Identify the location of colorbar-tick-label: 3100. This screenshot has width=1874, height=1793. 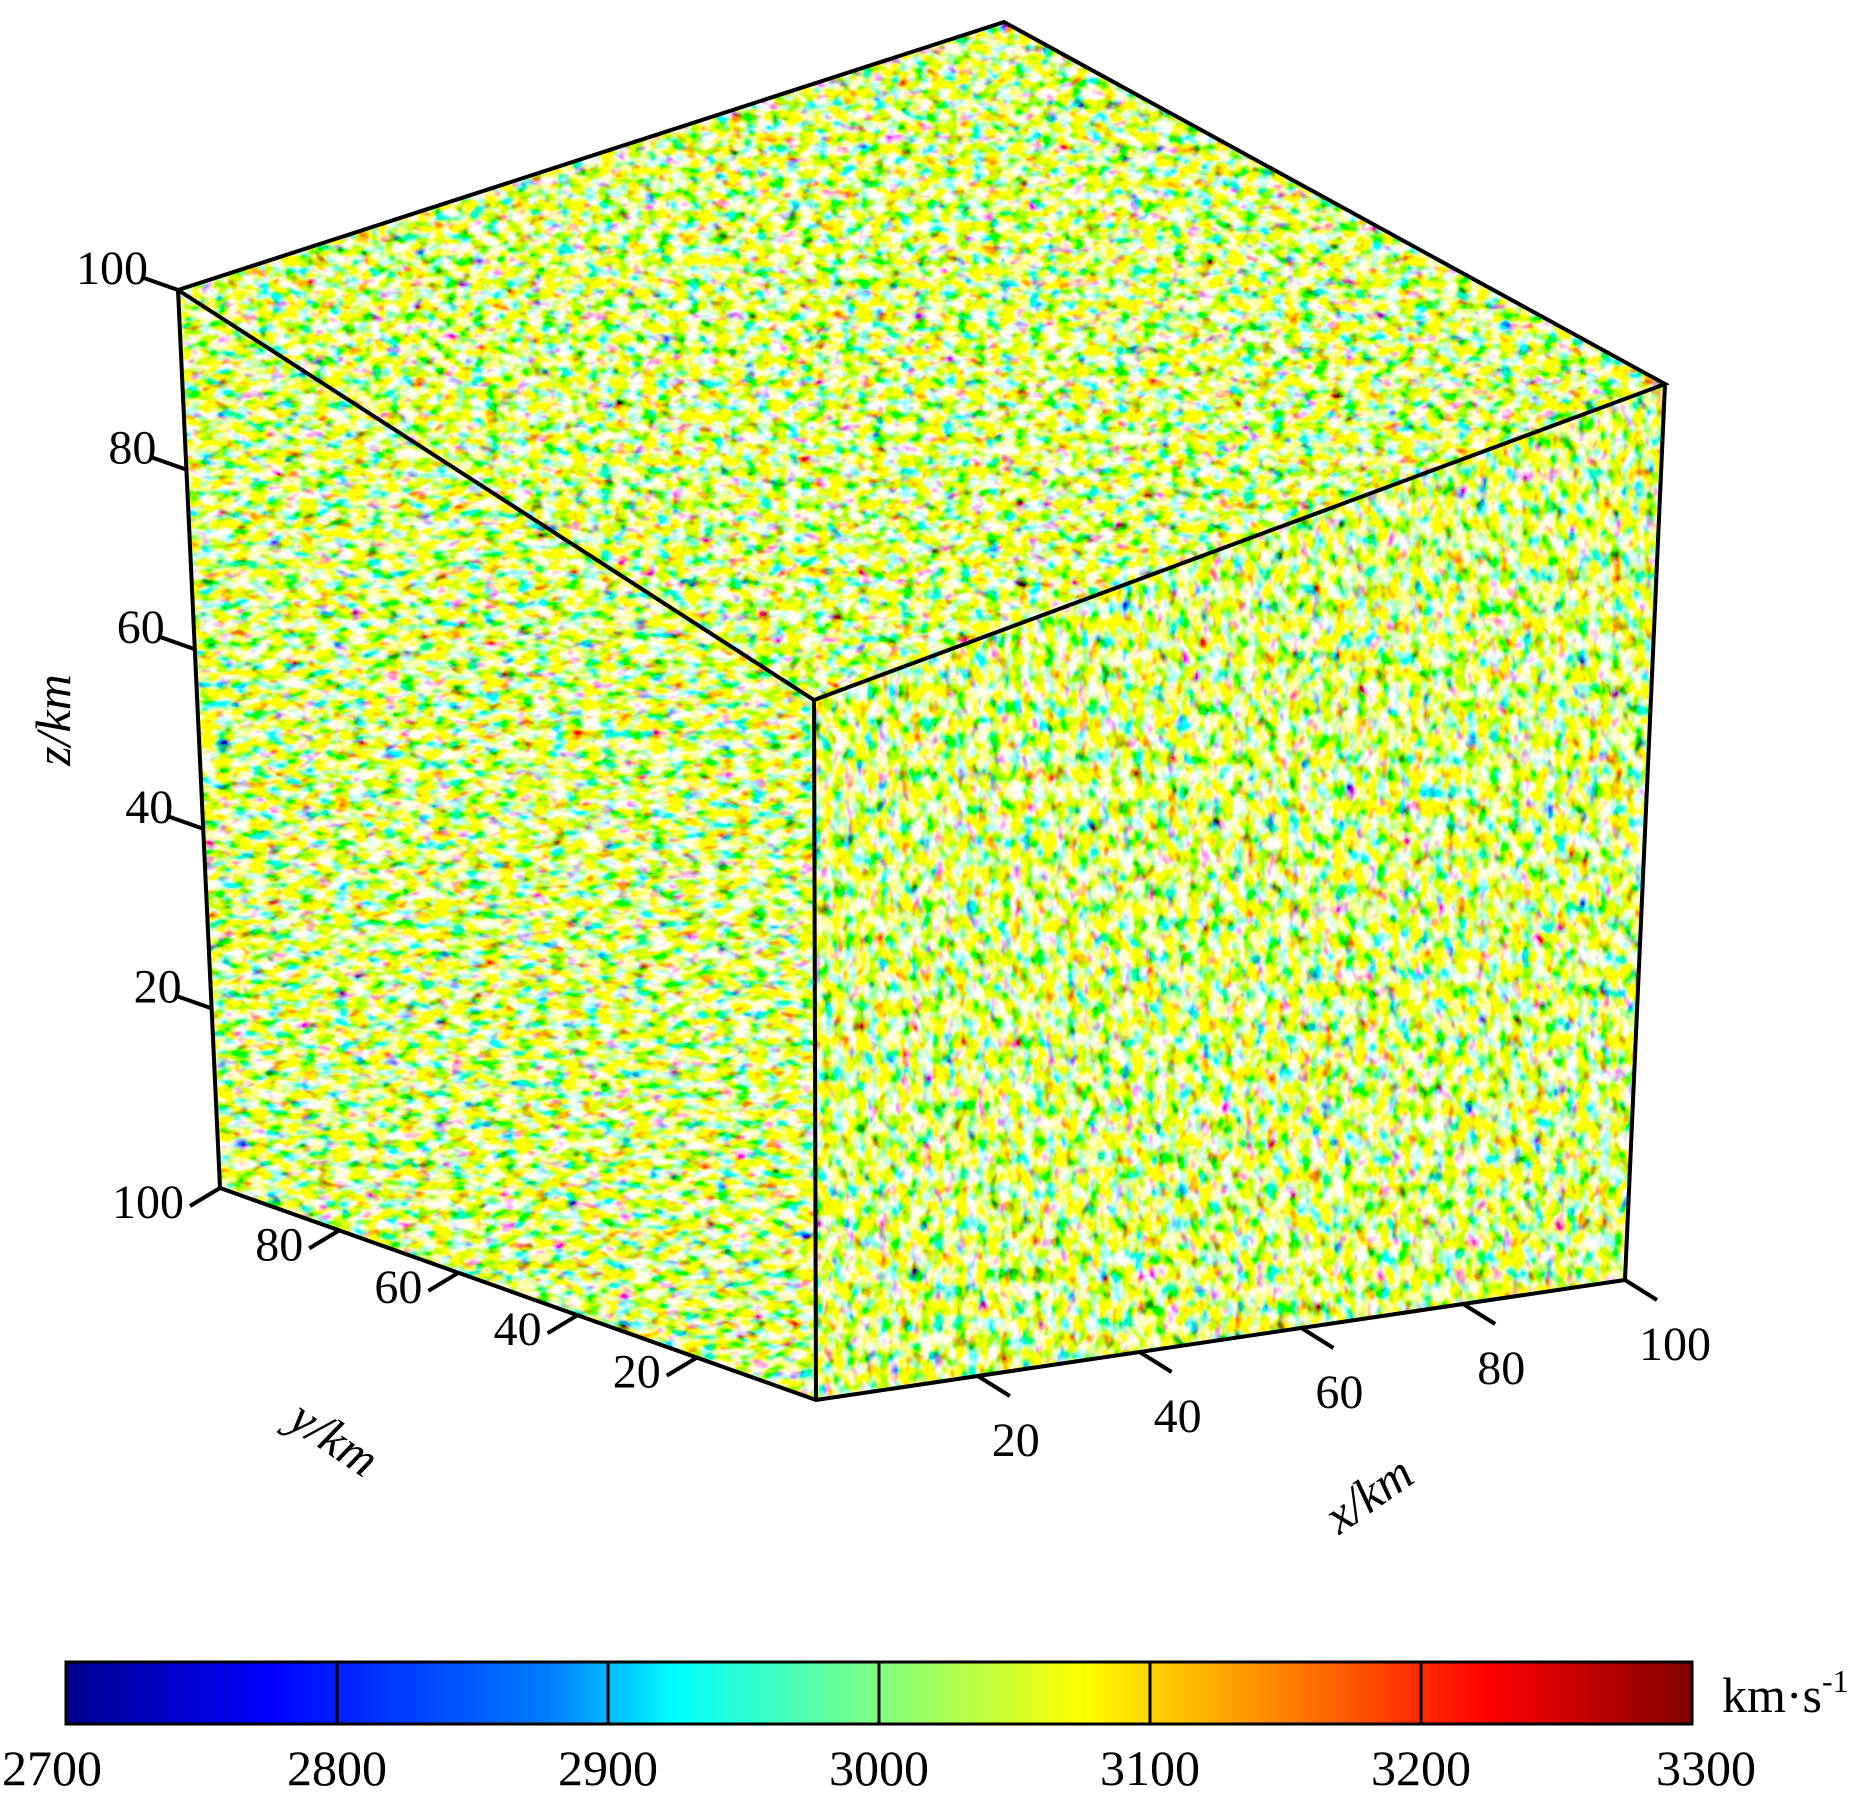
(1150, 1766).